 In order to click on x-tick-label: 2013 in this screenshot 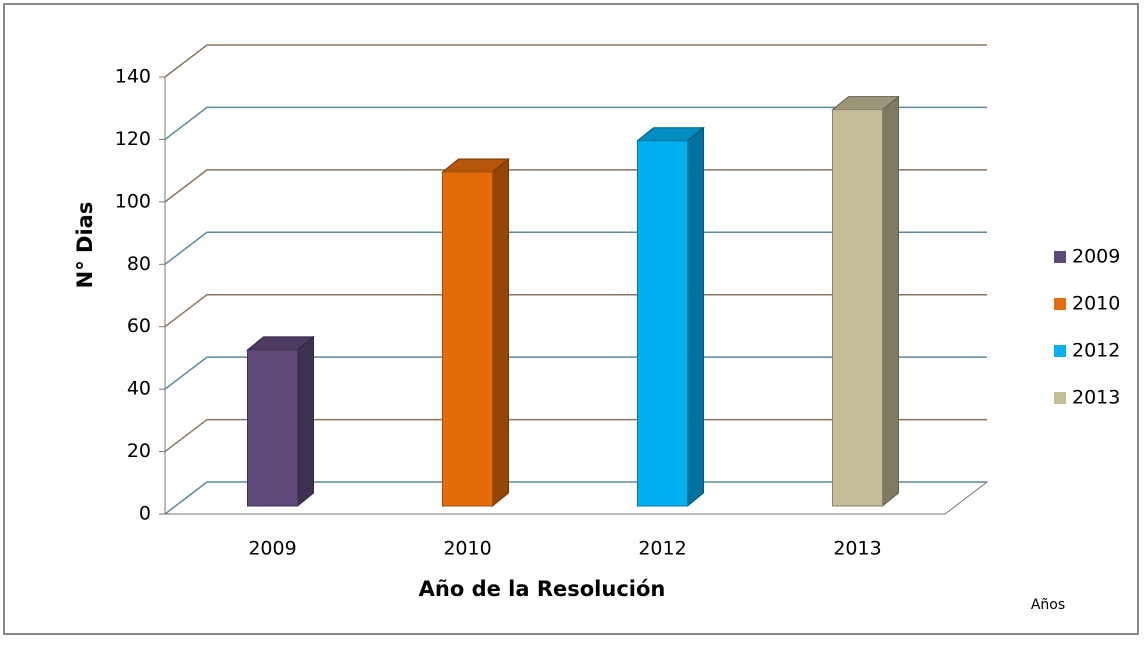, I will do `click(857, 549)`.